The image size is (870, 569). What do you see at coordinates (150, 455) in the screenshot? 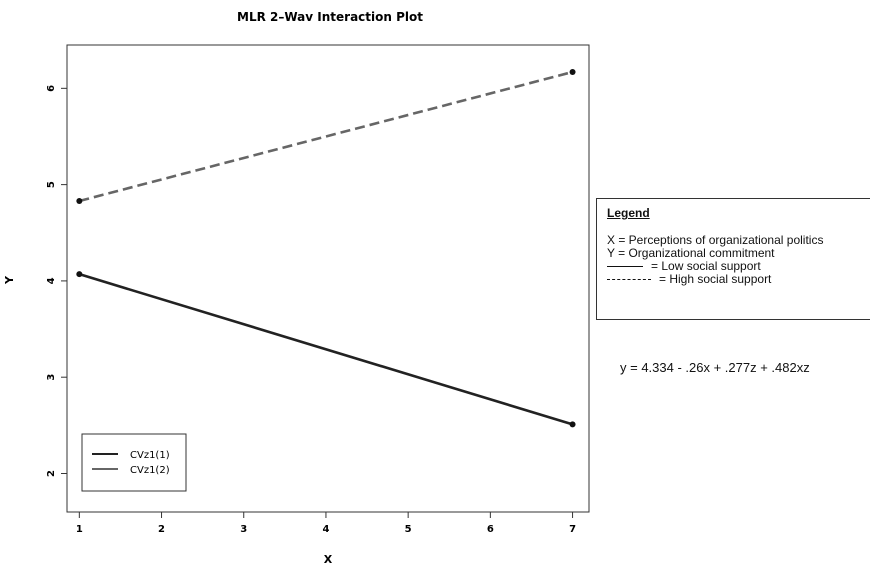
I see `plot-legend-label-1: CVz1(1)` at bounding box center [150, 455].